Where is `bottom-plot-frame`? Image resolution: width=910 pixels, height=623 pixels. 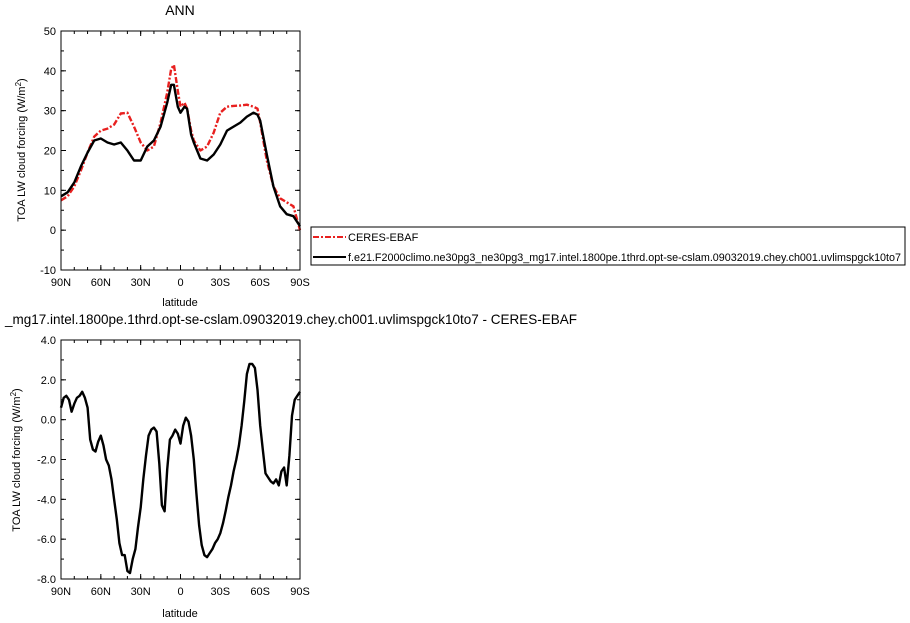
bottom-plot-frame is located at coordinates (180, 459).